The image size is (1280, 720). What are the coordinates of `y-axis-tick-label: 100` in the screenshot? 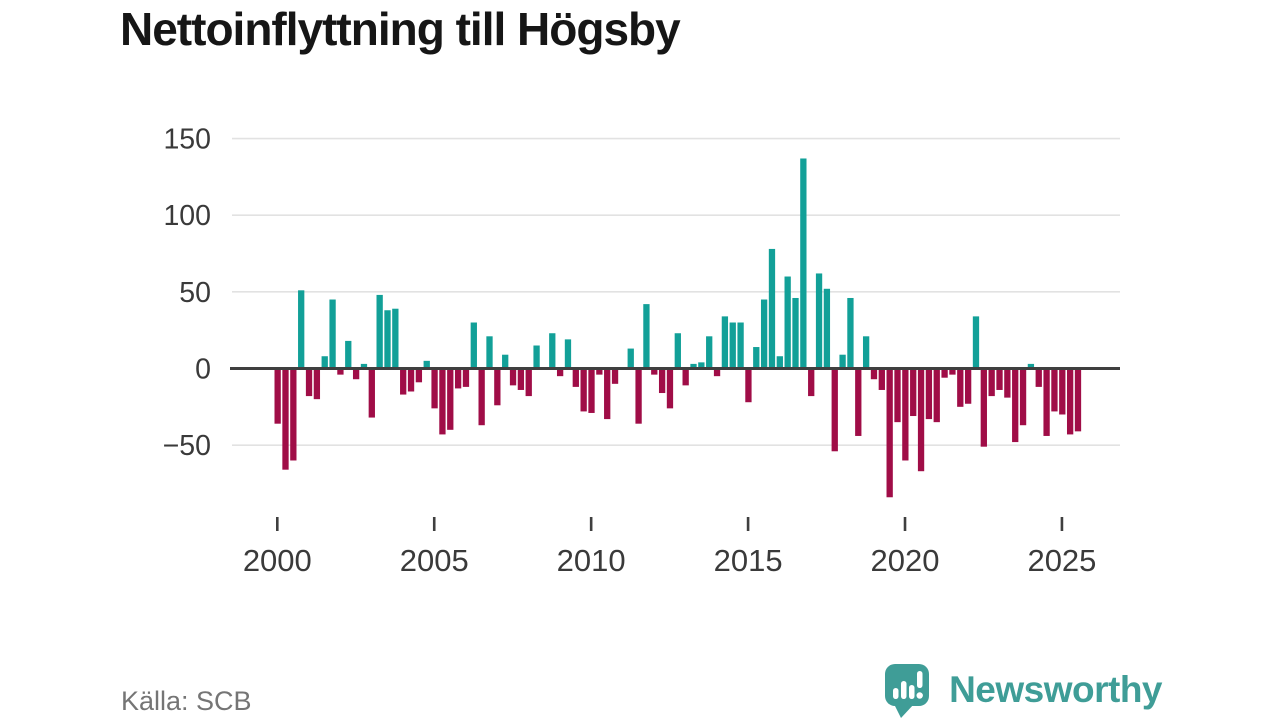 It's located at (187, 216).